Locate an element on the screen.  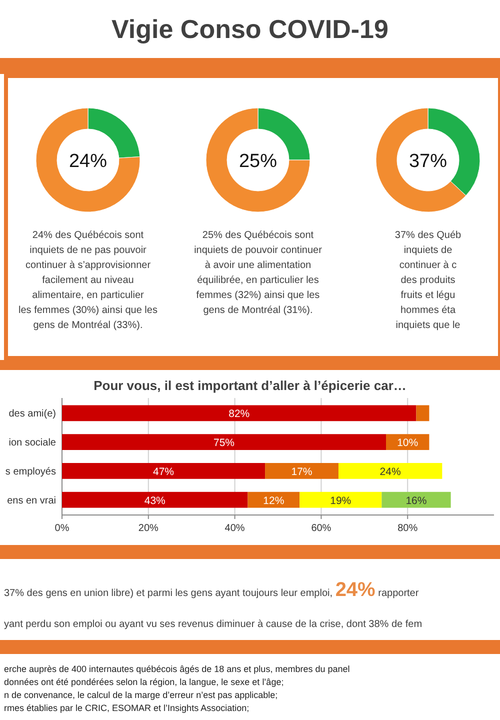
x-tick-label: 40% is located at coordinates (234, 528).